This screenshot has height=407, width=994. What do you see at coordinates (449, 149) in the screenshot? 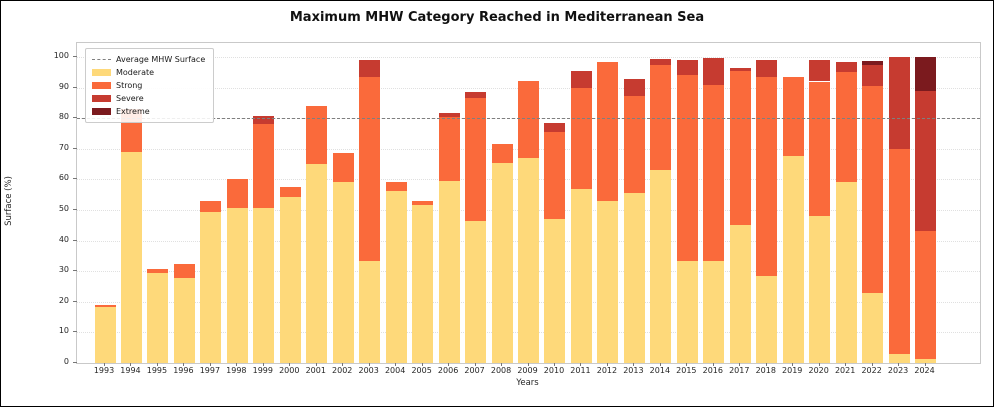
I see `bar-2006-strong` at bounding box center [449, 149].